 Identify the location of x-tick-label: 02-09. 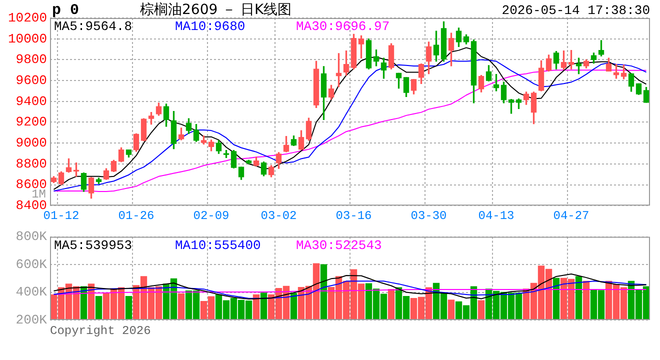
(211, 215).